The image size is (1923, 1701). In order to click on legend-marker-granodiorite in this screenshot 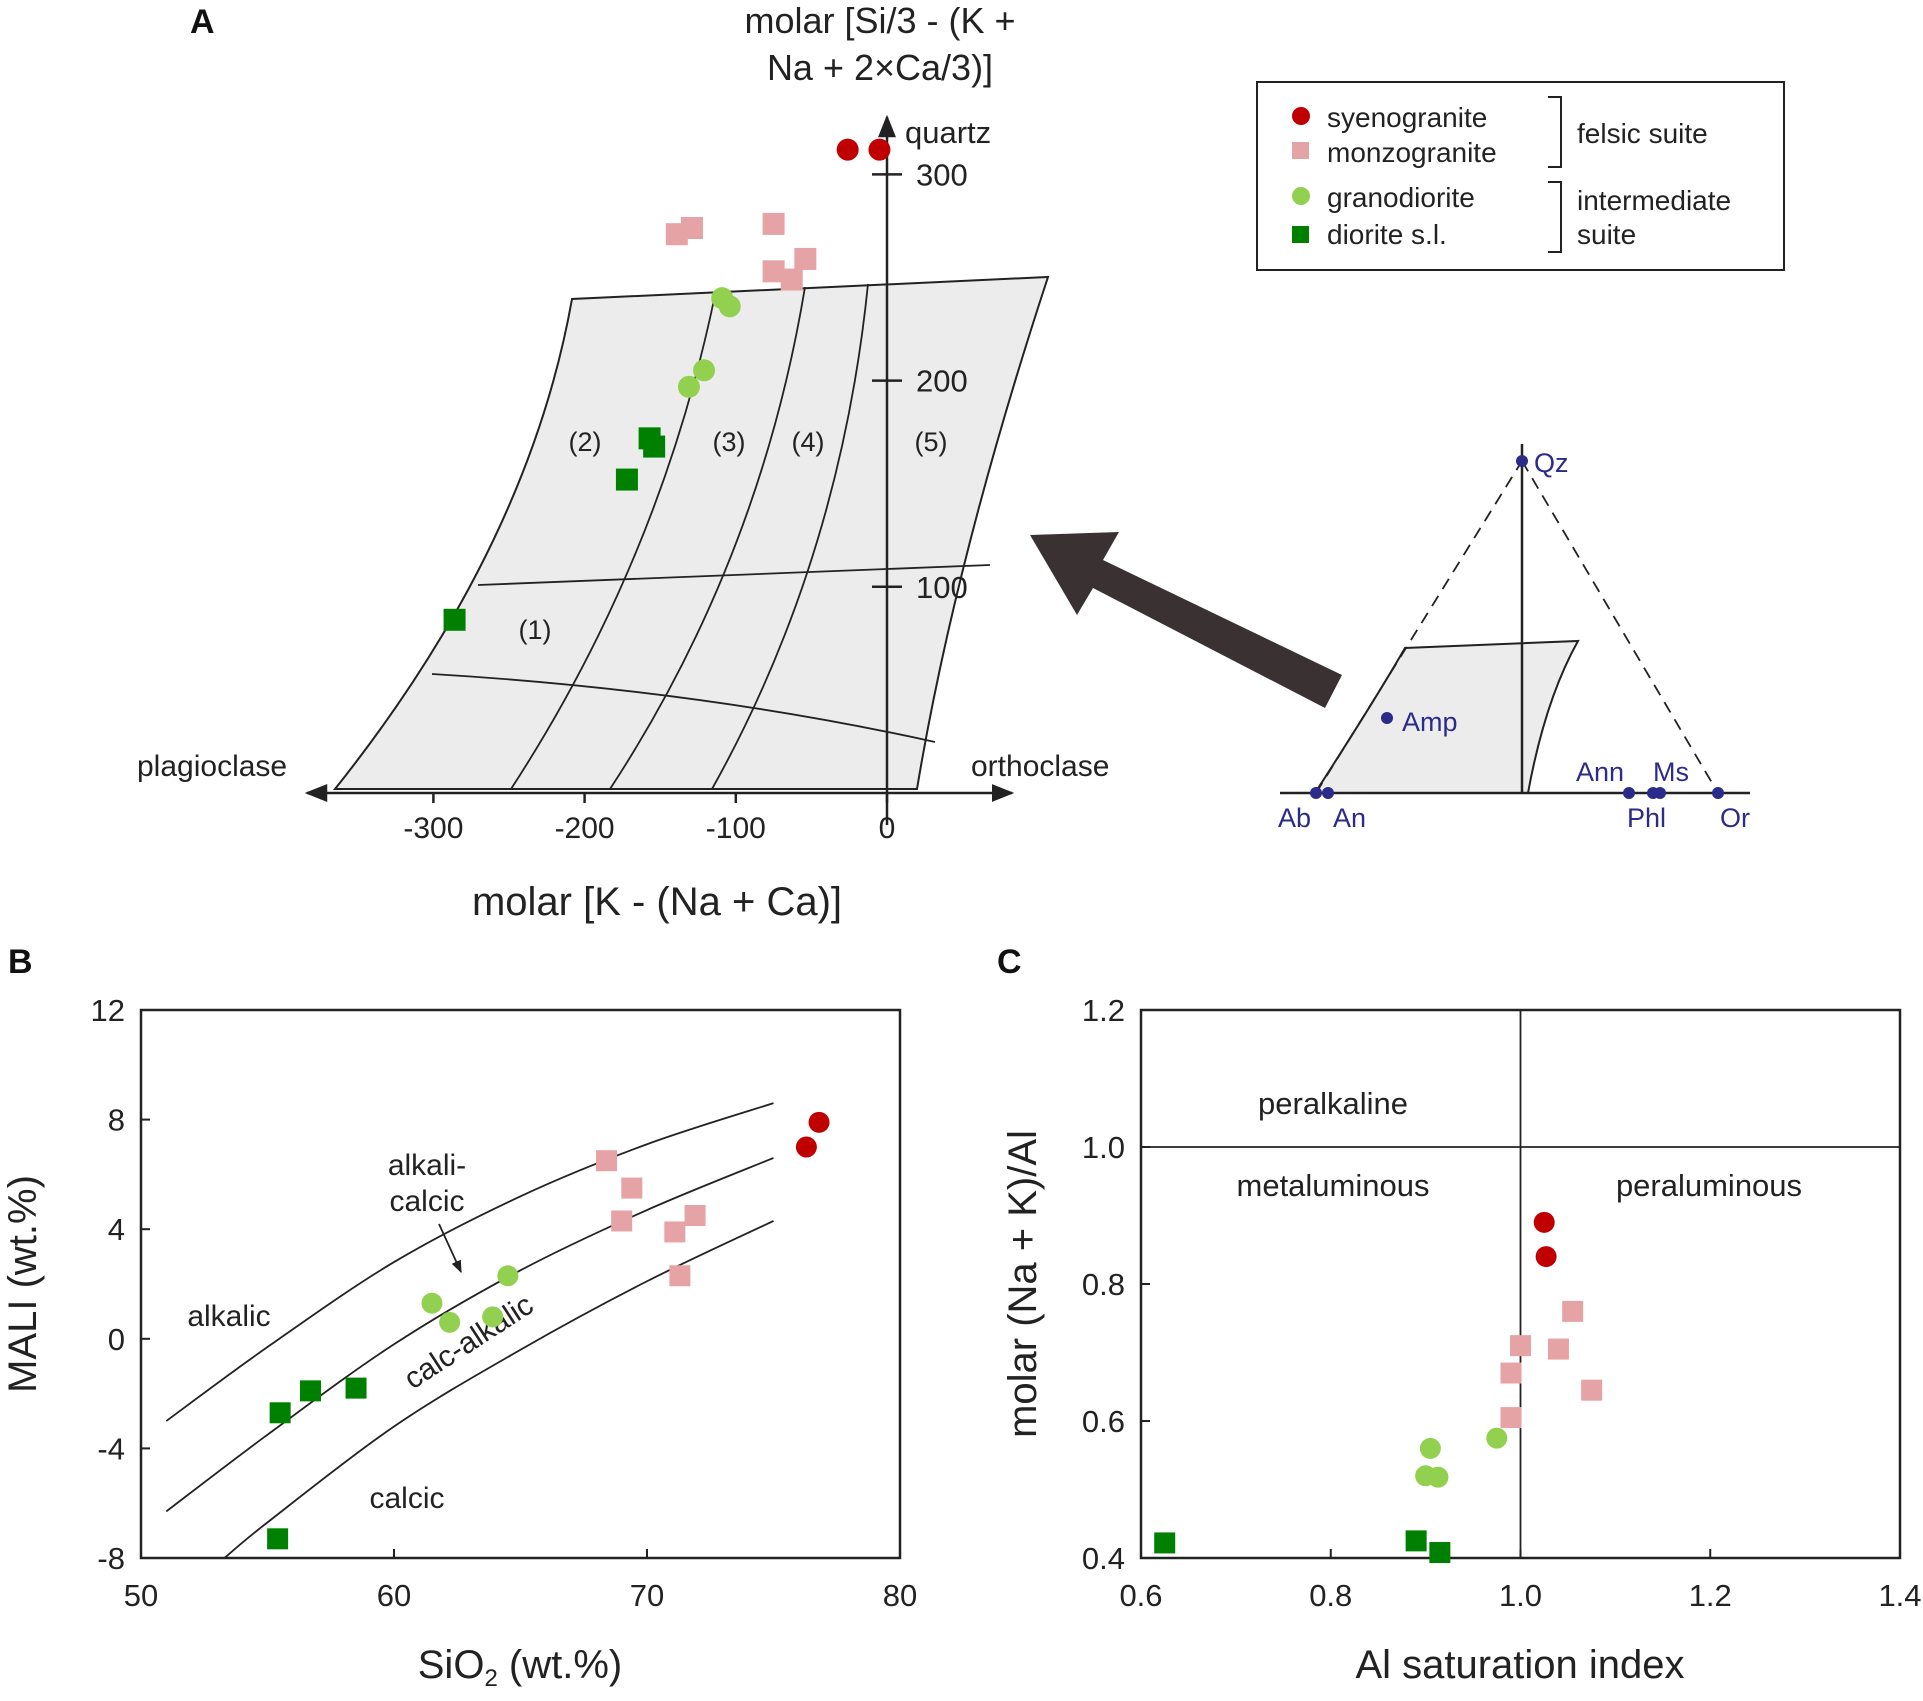, I will do `click(1301, 196)`.